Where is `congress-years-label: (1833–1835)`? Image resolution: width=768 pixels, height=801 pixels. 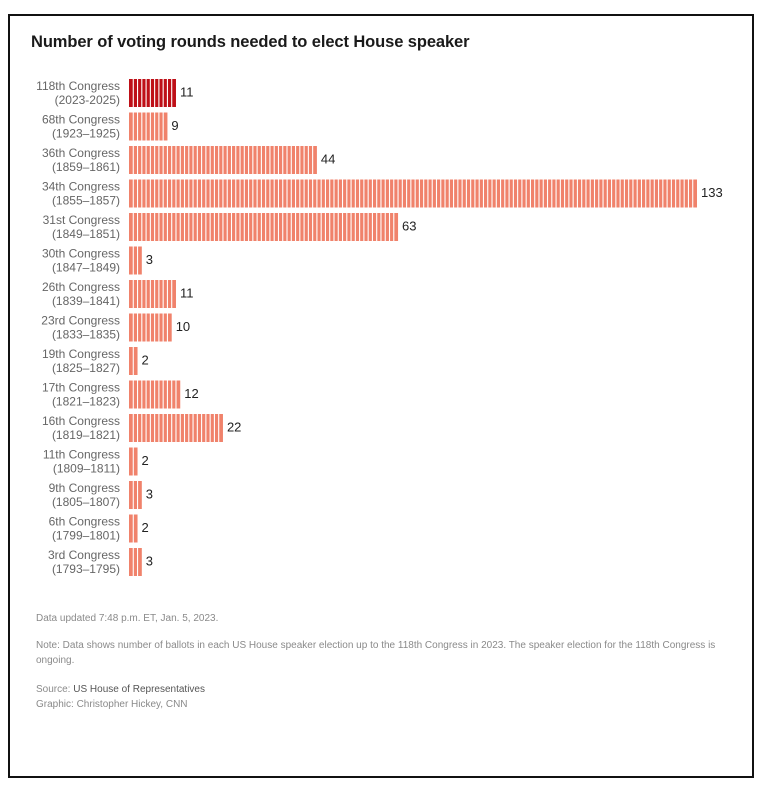 congress-years-label: (1833–1835) is located at coordinates (86, 335).